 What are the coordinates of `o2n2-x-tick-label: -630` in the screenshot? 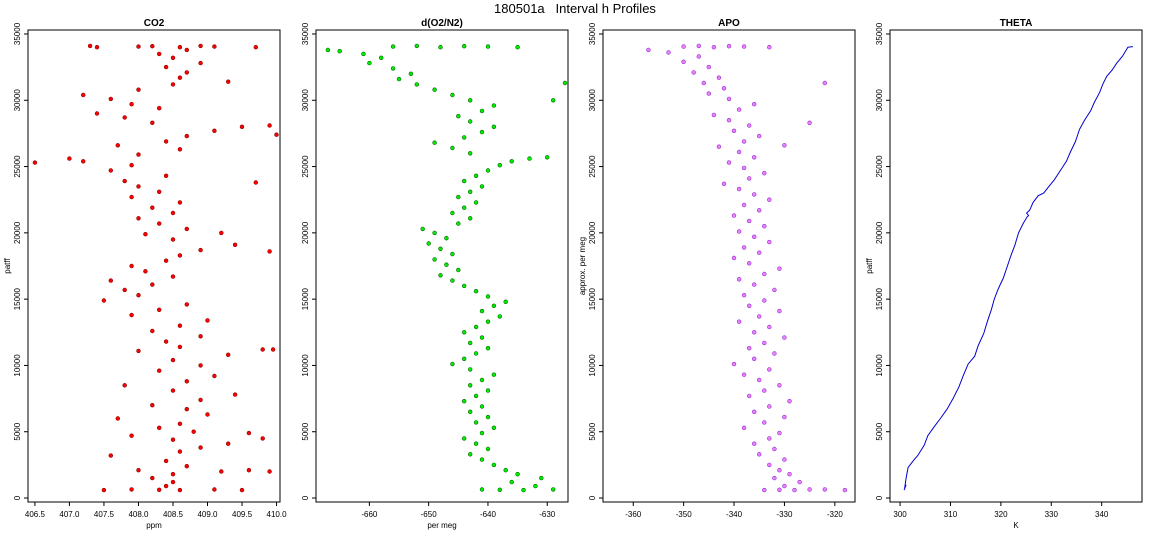 It's located at (547, 514).